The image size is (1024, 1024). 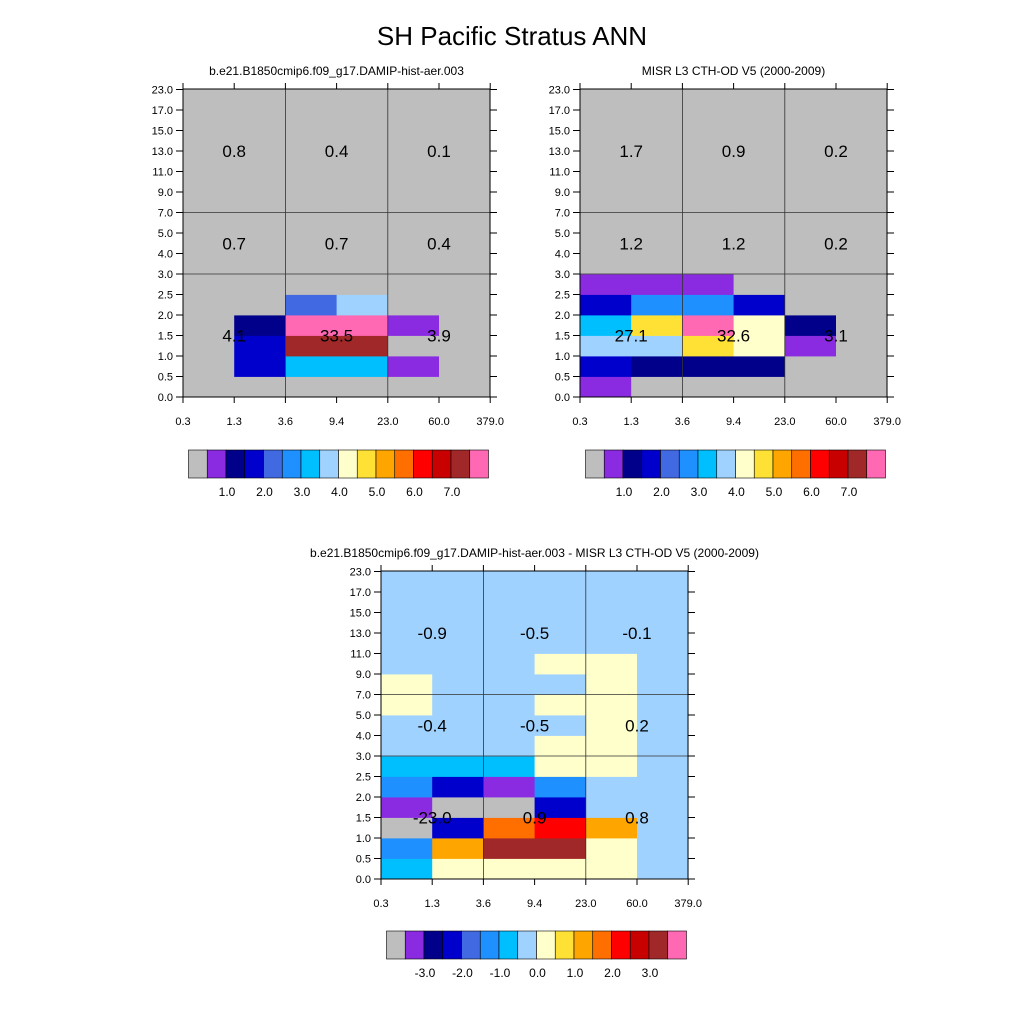 I want to click on y-tick-label: 3.0, so click(x=562, y=275).